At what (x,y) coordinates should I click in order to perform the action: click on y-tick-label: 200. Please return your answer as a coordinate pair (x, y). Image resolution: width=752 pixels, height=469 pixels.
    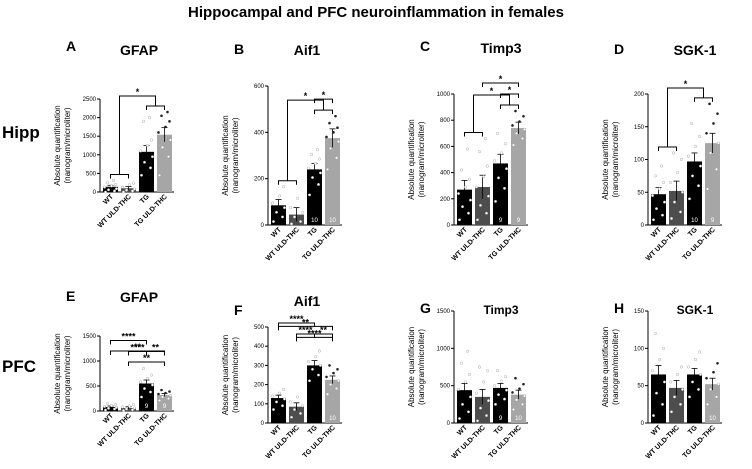
    Looking at the image, I should click on (445, 200).